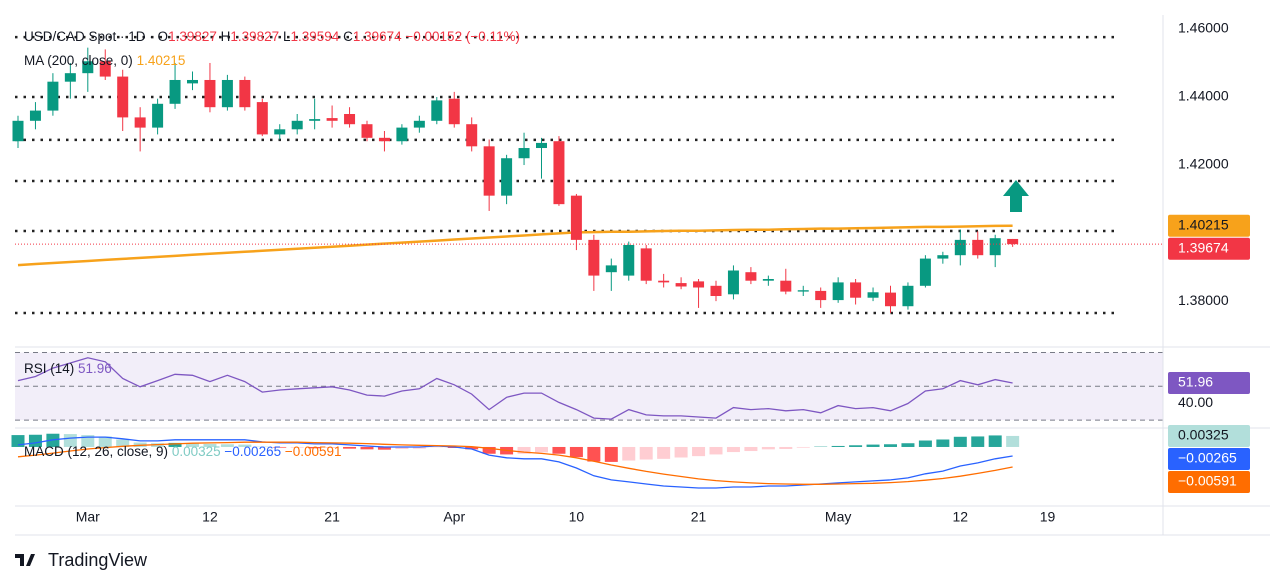  I want to click on price-badge-label: −0.00591, so click(1207, 481).